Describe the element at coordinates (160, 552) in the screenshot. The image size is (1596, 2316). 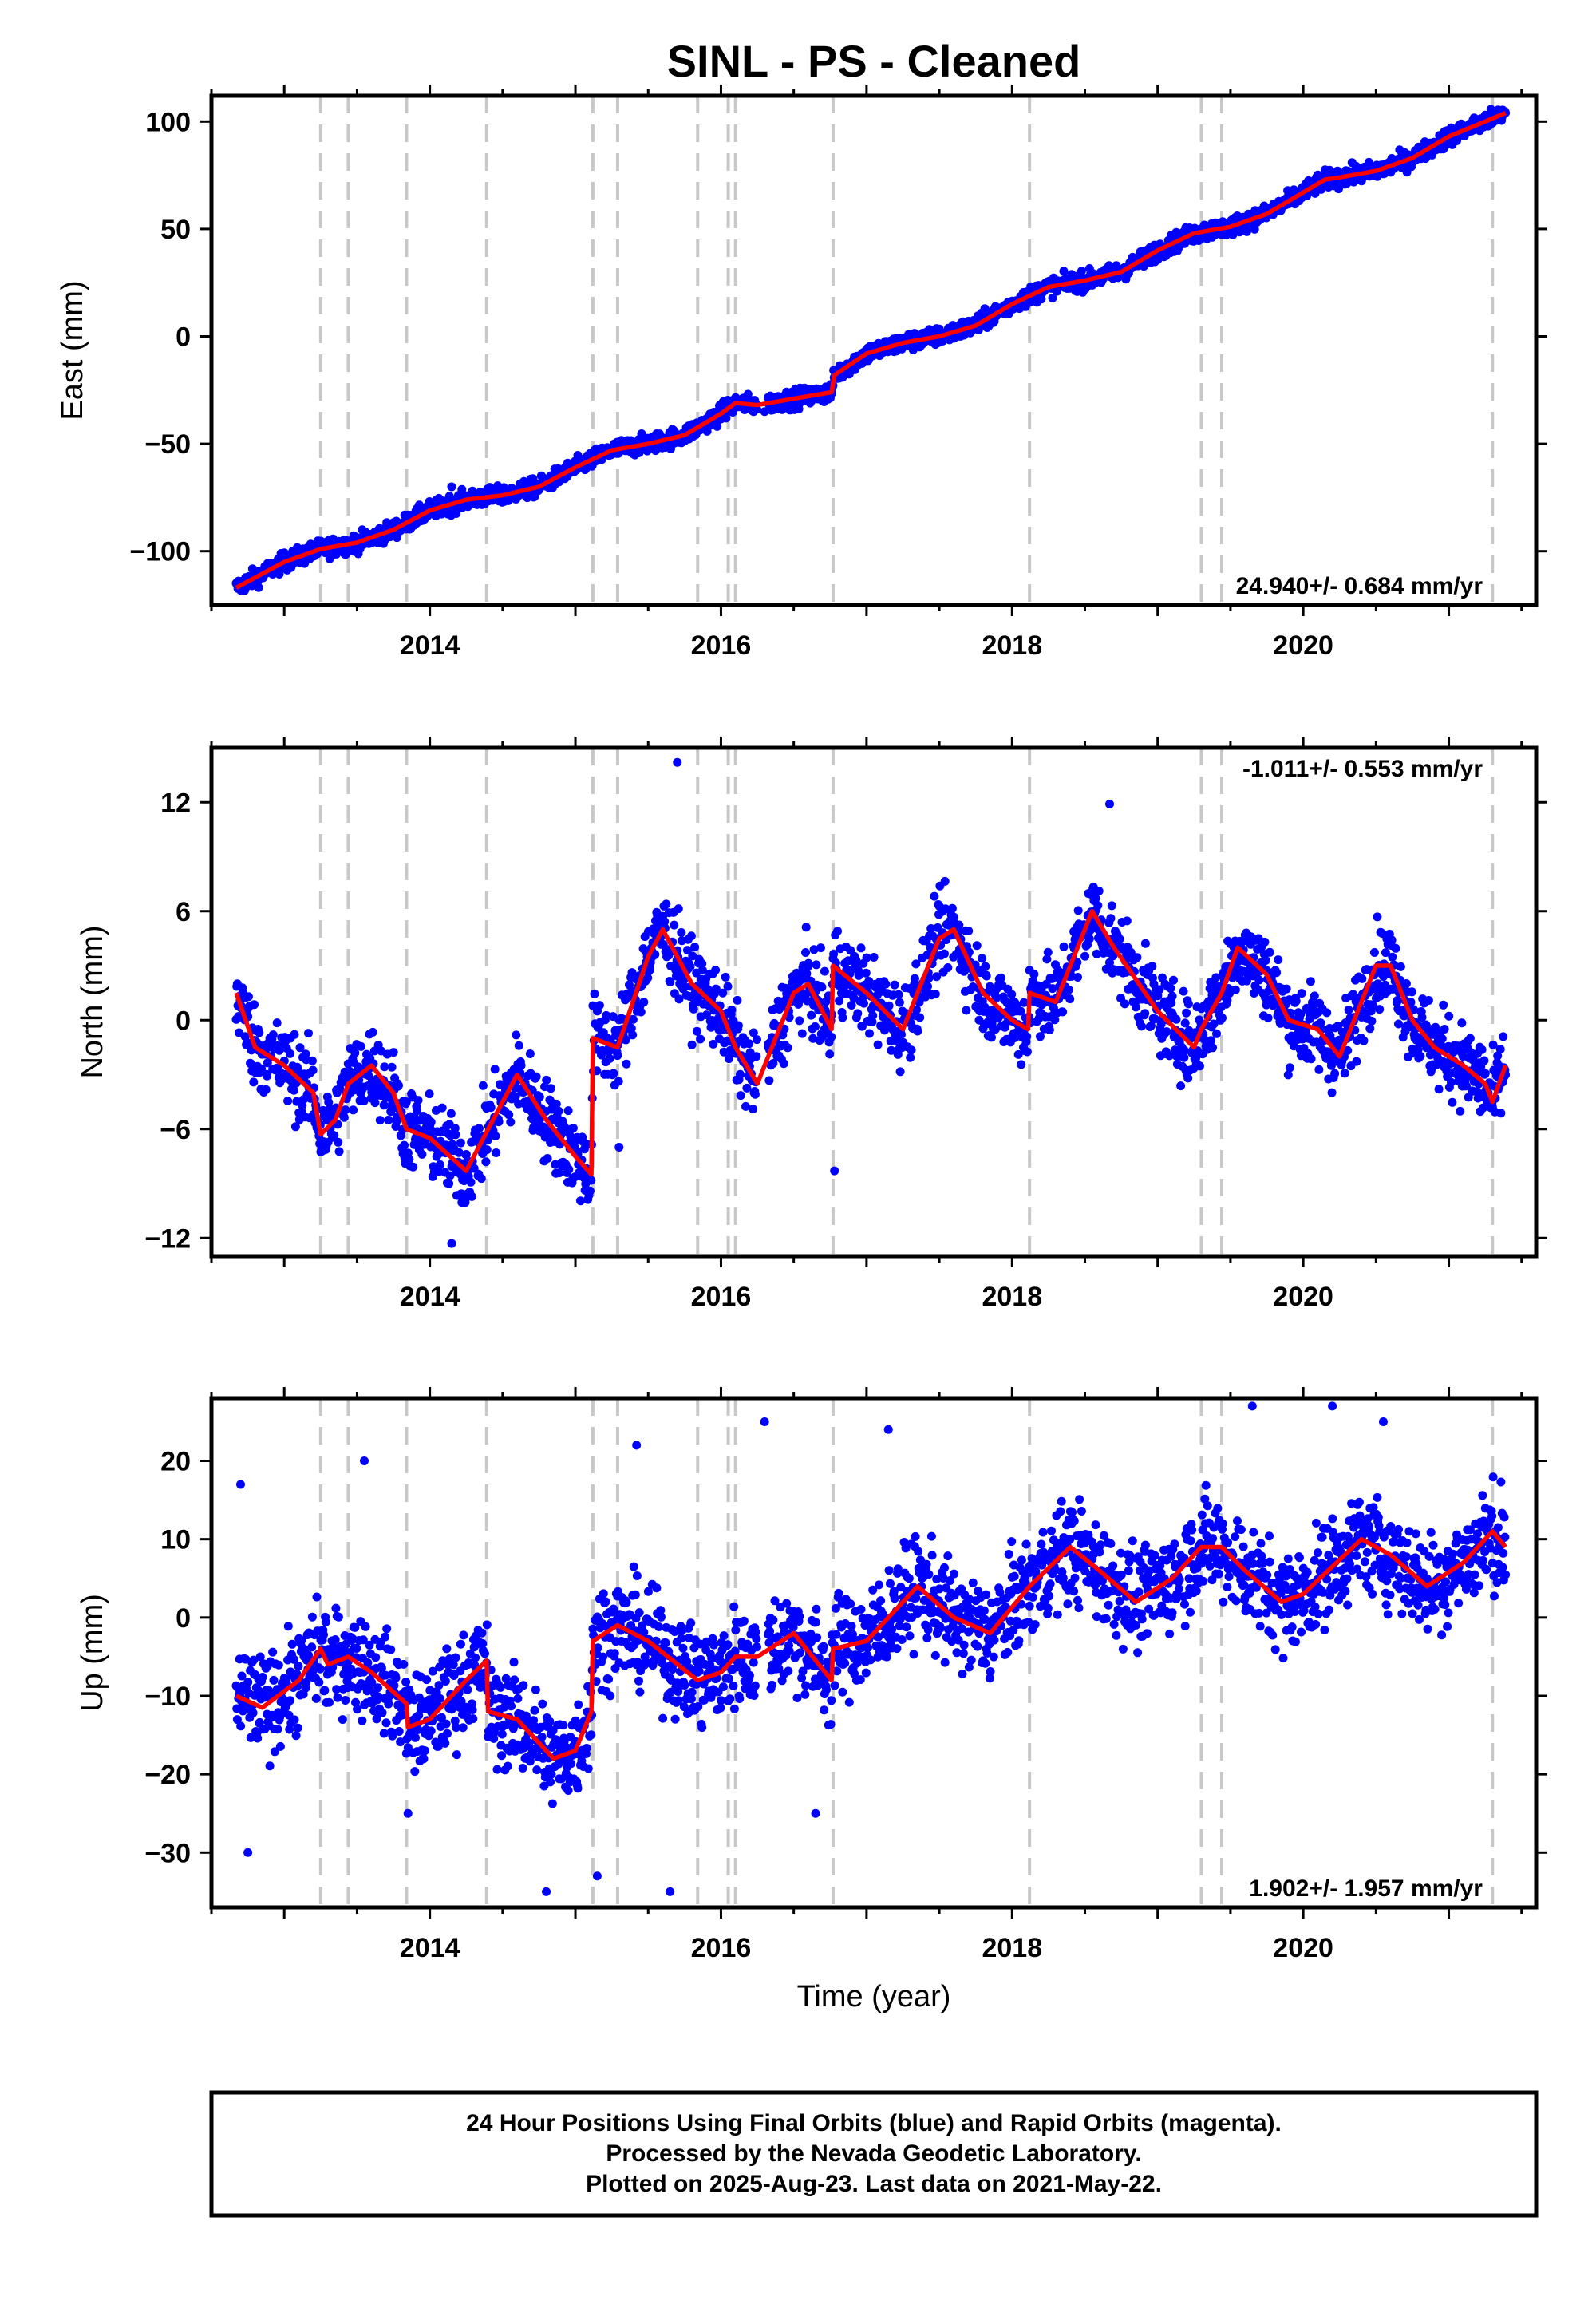
I see `east-y-tick-label: −100` at that location.